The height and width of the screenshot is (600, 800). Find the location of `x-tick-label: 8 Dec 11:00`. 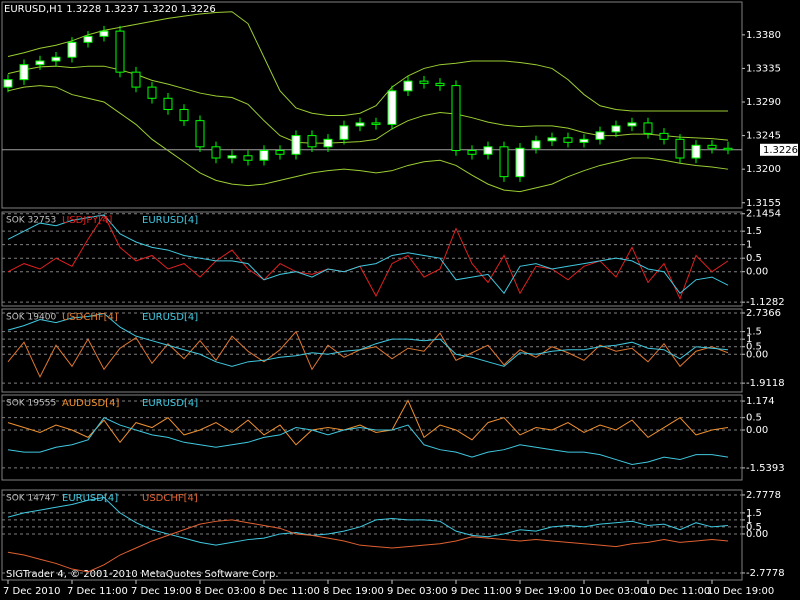

x-tick-label: 8 Dec 11:00 is located at coordinates (289, 591).